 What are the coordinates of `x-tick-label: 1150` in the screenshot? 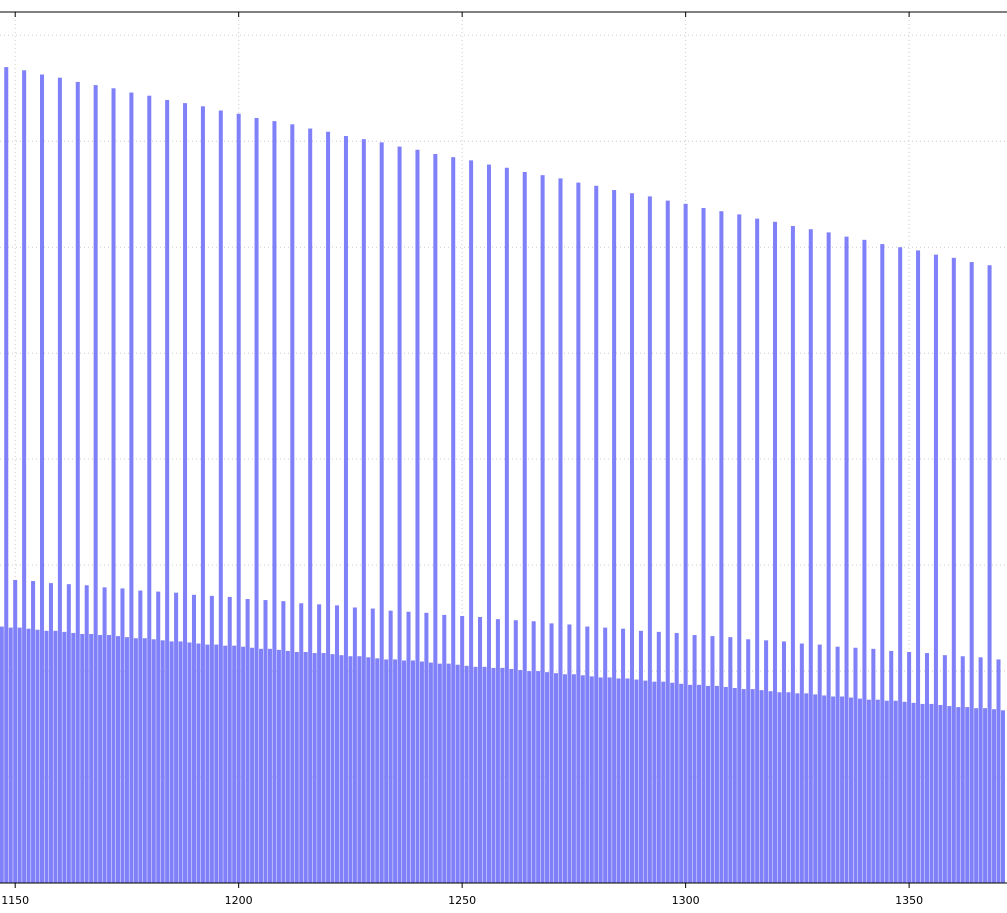 It's located at (15, 900).